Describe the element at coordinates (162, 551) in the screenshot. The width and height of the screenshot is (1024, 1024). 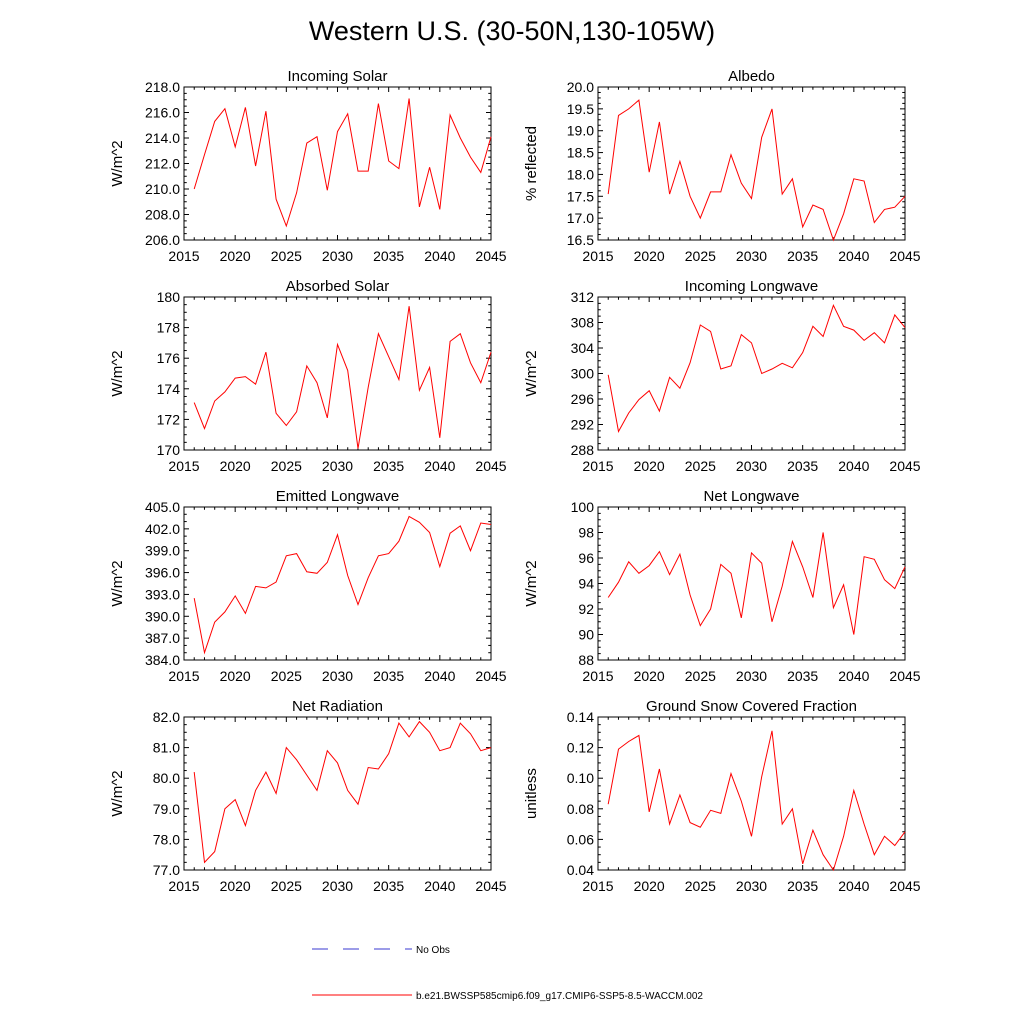
I see `y-tick-label: 399.0` at that location.